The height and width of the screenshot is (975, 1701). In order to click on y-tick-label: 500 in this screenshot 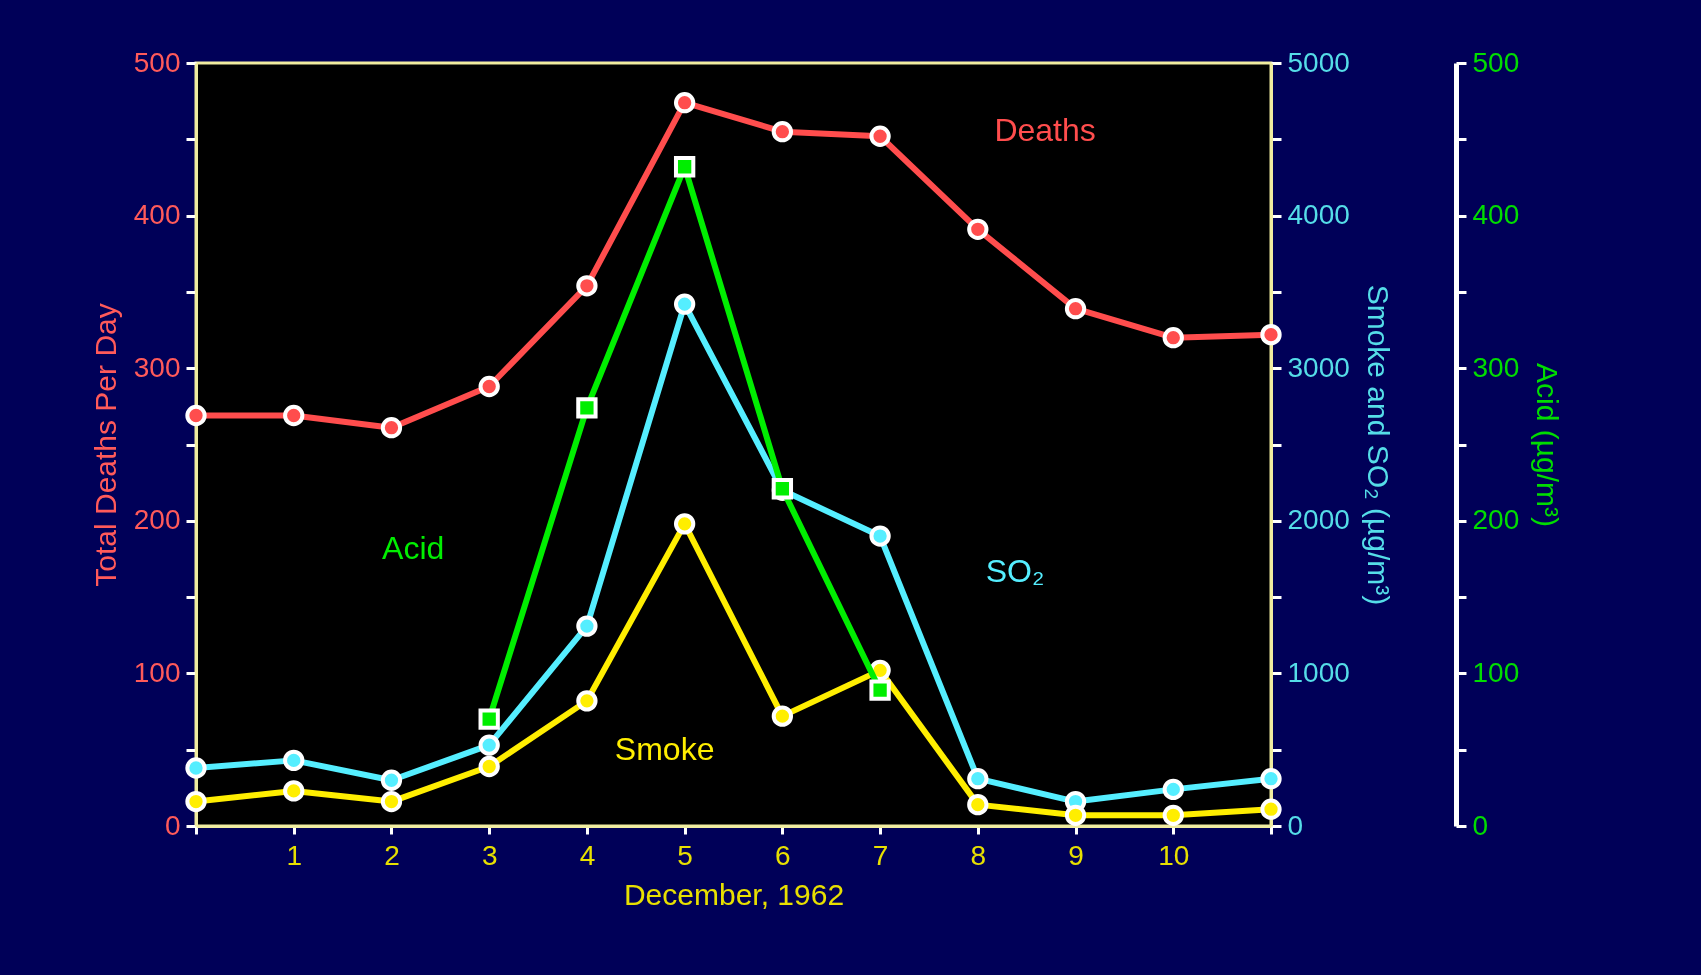, I will do `click(157, 62)`.